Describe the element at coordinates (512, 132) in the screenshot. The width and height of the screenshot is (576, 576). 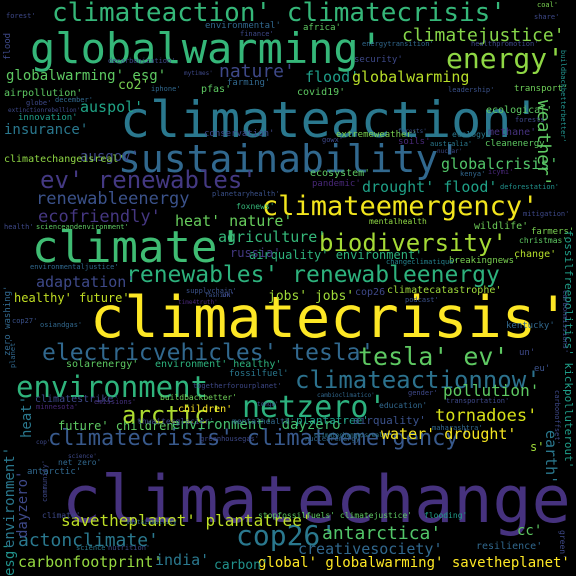
I see `word-methane: methane'` at that location.